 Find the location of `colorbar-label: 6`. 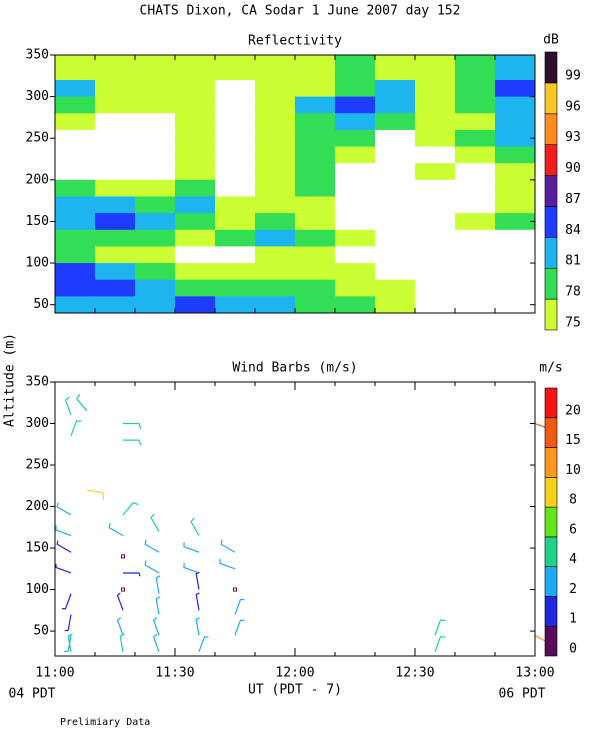

colorbar-label: 6 is located at coordinates (573, 529).